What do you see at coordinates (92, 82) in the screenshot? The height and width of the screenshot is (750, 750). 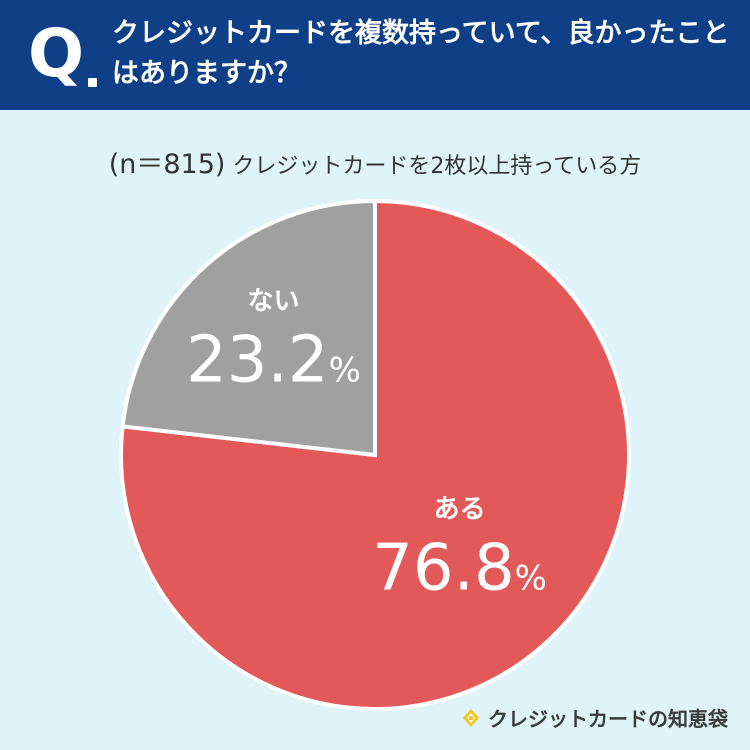 I see `q-dot` at bounding box center [92, 82].